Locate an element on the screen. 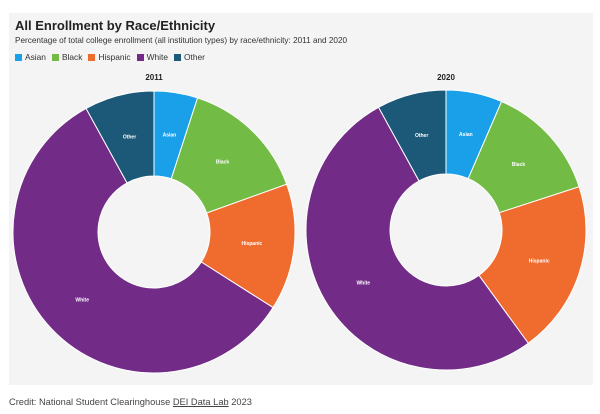  slice-2020-hispanic is located at coordinates (532, 265).